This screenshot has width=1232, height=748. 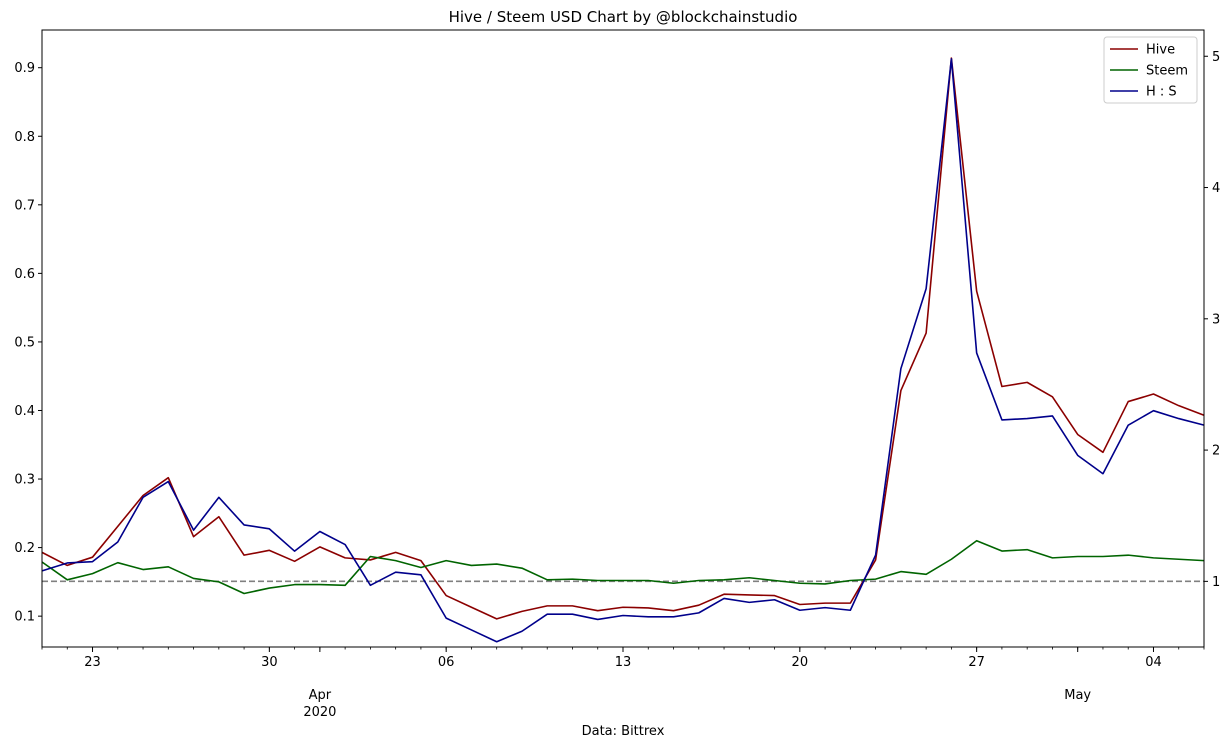 What do you see at coordinates (1167, 71) in the screenshot?
I see `legend-label: Steem` at bounding box center [1167, 71].